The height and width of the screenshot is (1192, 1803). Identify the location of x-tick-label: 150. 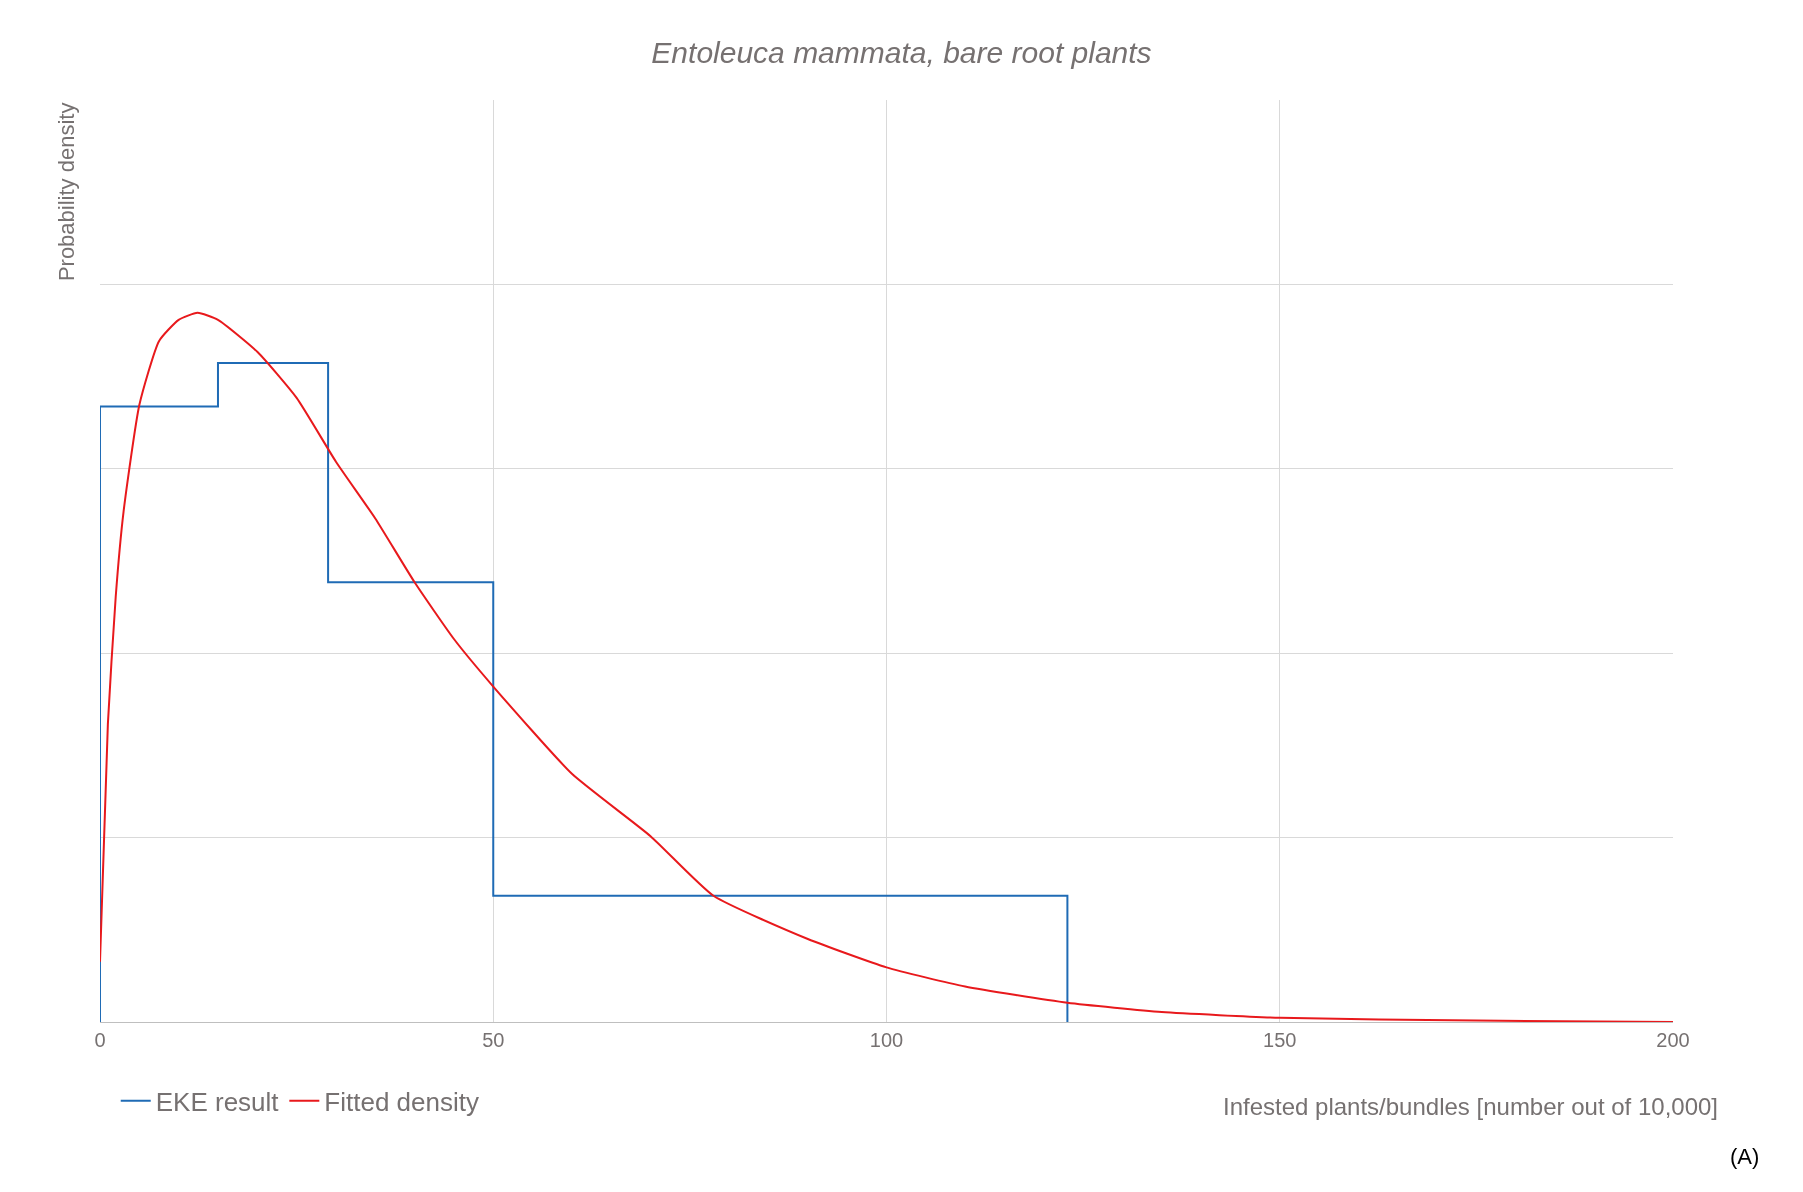
(1280, 1040).